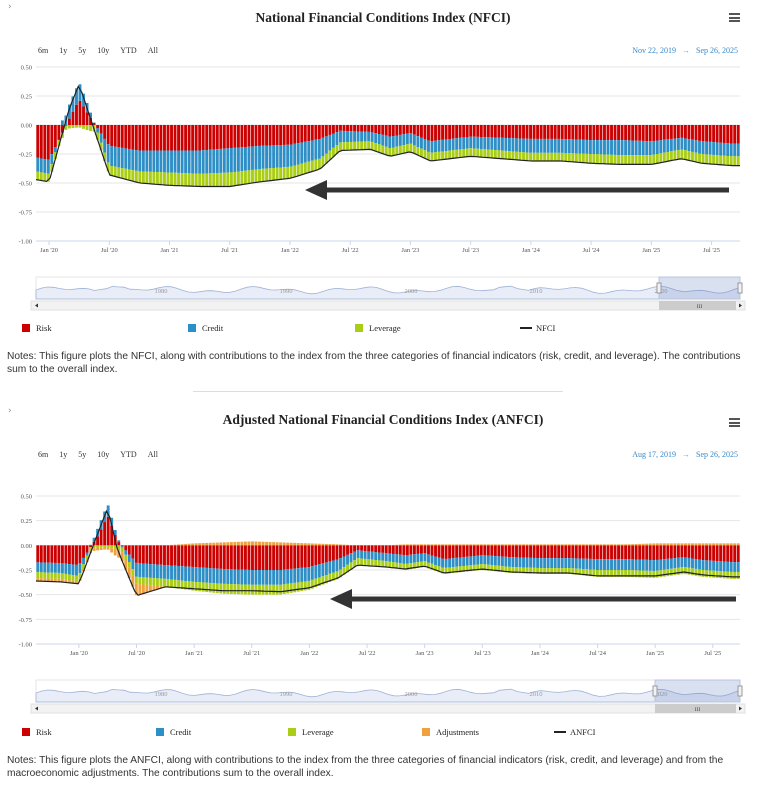 This screenshot has height=791, width=766. Describe the element at coordinates (654, 454) in the screenshot. I see `date-from-input: Aug 17, 2019` at that location.